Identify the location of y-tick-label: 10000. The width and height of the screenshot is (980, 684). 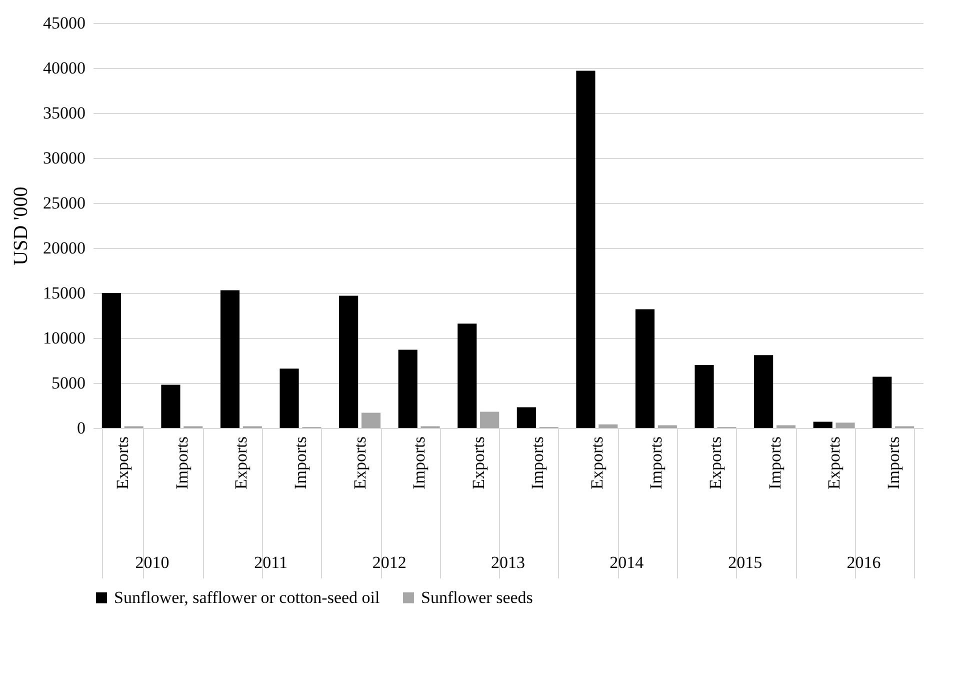
(64, 338).